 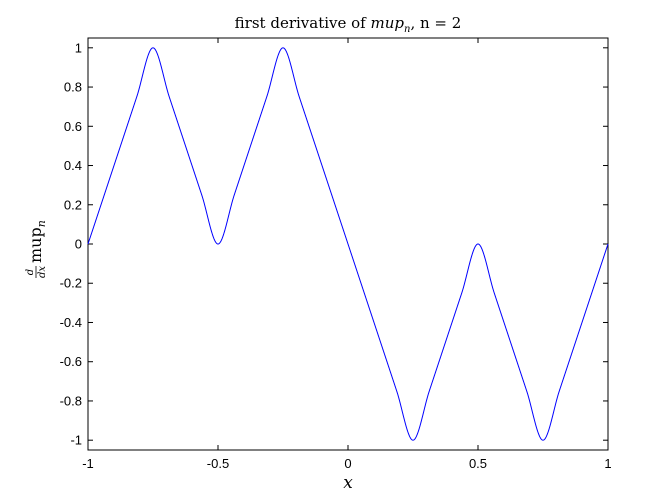 I want to click on y-tick-label: 0.6, so click(x=73, y=126).